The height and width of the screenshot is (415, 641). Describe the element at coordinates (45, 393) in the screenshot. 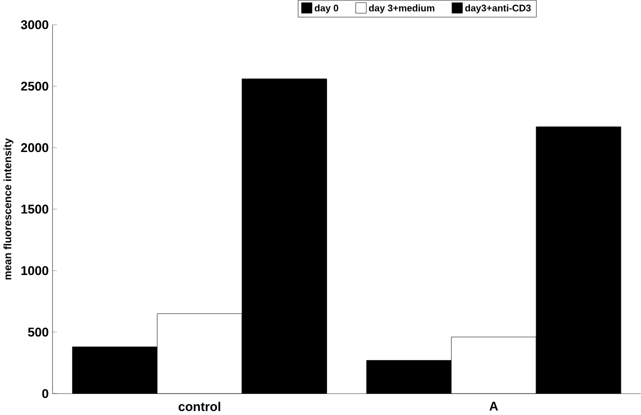

I see `y-tick-label: 0` at that location.